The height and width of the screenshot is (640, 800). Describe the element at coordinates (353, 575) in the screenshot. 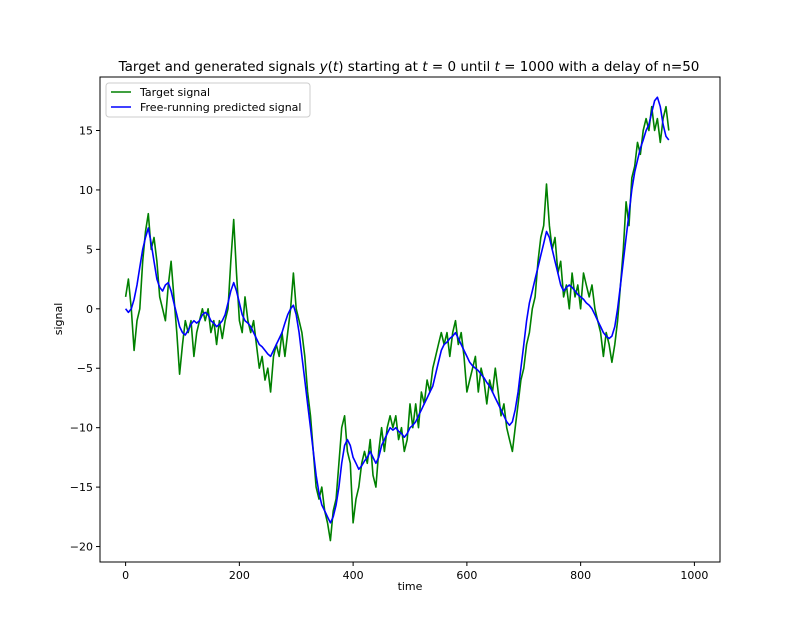

I see `x-tick-label: 400` at that location.